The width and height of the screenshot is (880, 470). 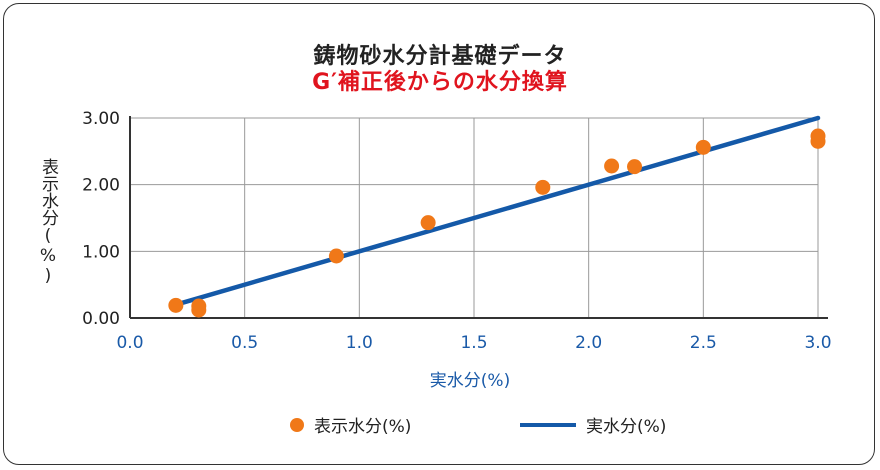 What do you see at coordinates (297, 424) in the screenshot?
I see `legend-dot-marker` at bounding box center [297, 424].